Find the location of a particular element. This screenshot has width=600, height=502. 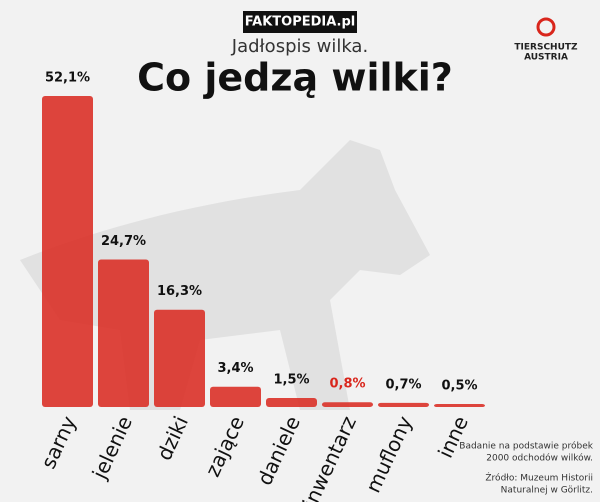

note: Badanie na podstawie próbek is located at coordinates (526, 446).